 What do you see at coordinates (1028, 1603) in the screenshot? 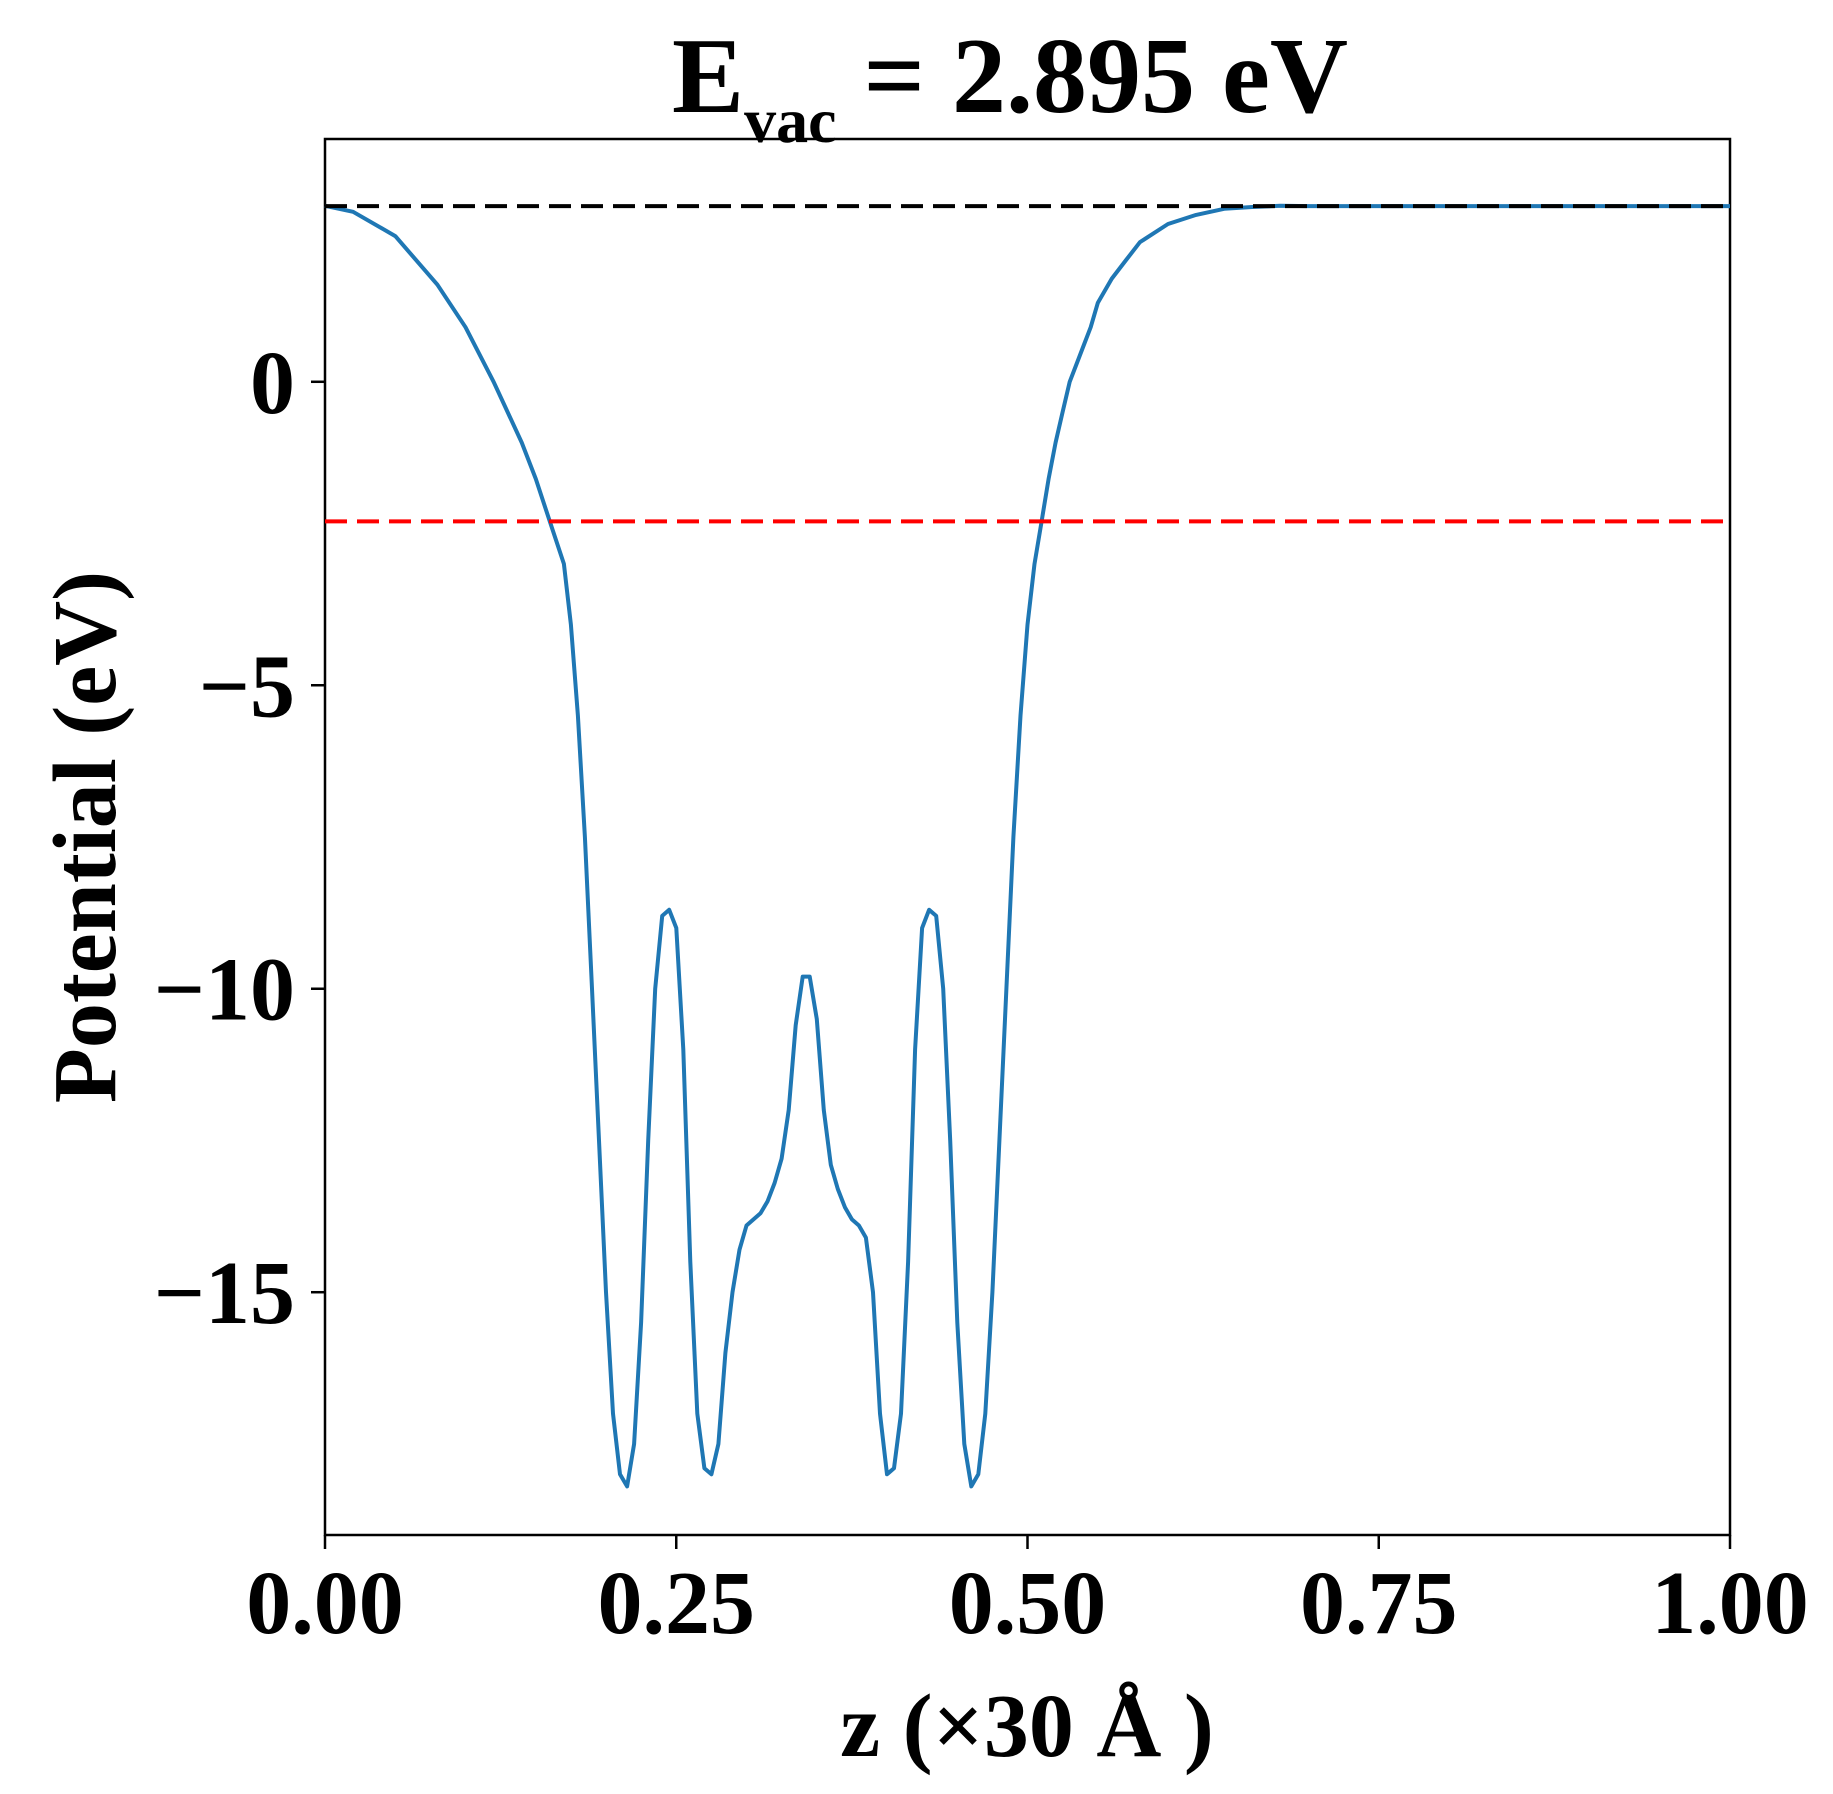
I see `x-tick-label: 0.50` at bounding box center [1028, 1603].